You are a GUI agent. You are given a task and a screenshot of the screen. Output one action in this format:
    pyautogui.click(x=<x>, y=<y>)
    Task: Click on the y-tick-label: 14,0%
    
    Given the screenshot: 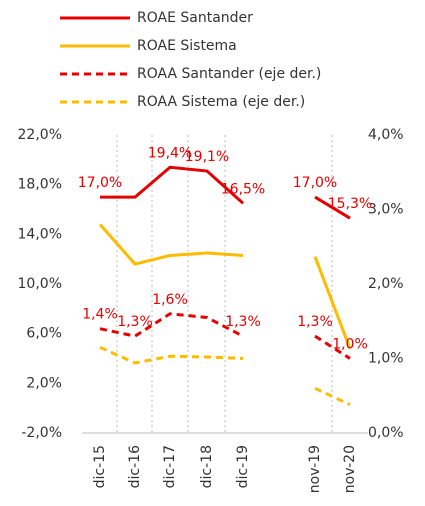 What is the action you would take?
    pyautogui.click(x=40, y=234)
    